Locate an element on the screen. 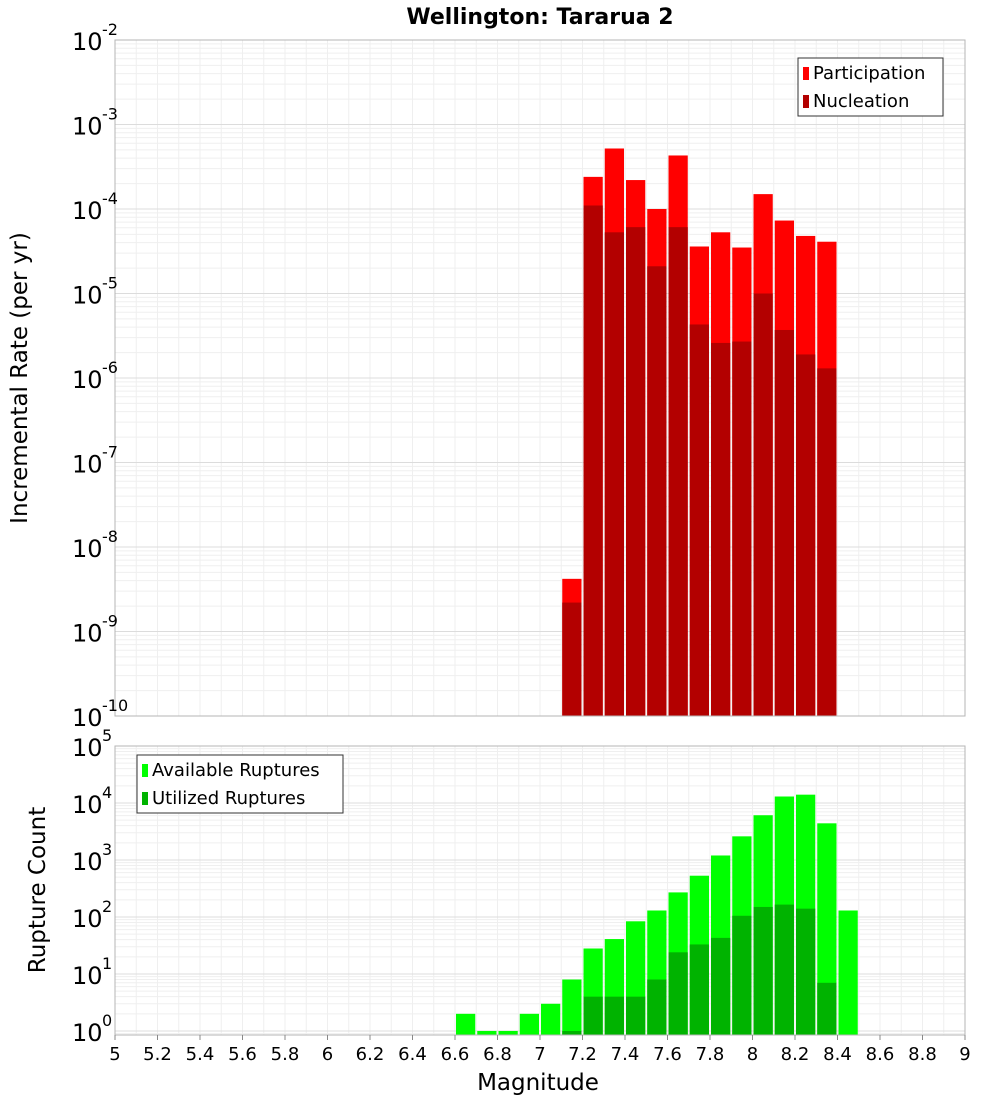  legend-entry: Nucleation is located at coordinates (861, 101).